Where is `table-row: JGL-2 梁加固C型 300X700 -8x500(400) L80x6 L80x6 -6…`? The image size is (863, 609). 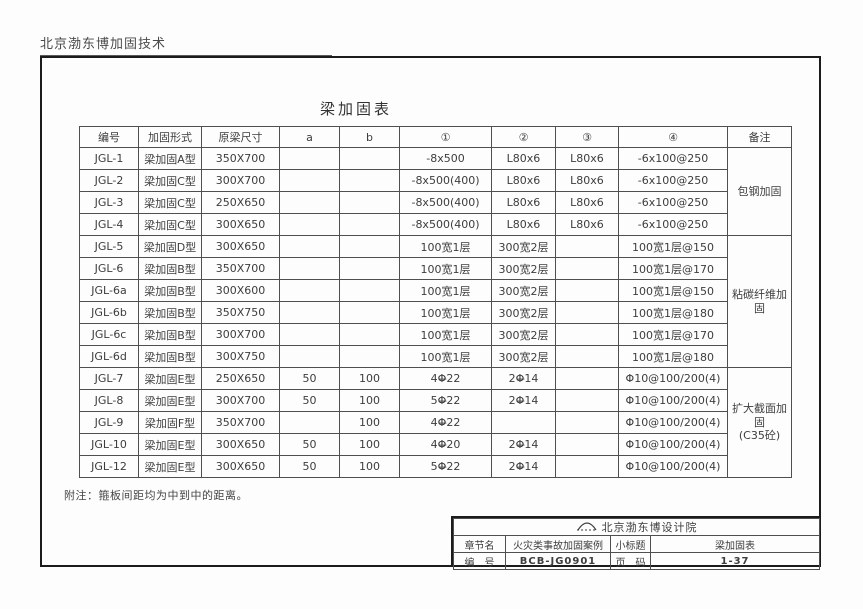
table-row: JGL-2 梁加固C型 300X700 -8x500(400) L80x6 L80x6 -6… is located at coordinates (435, 180).